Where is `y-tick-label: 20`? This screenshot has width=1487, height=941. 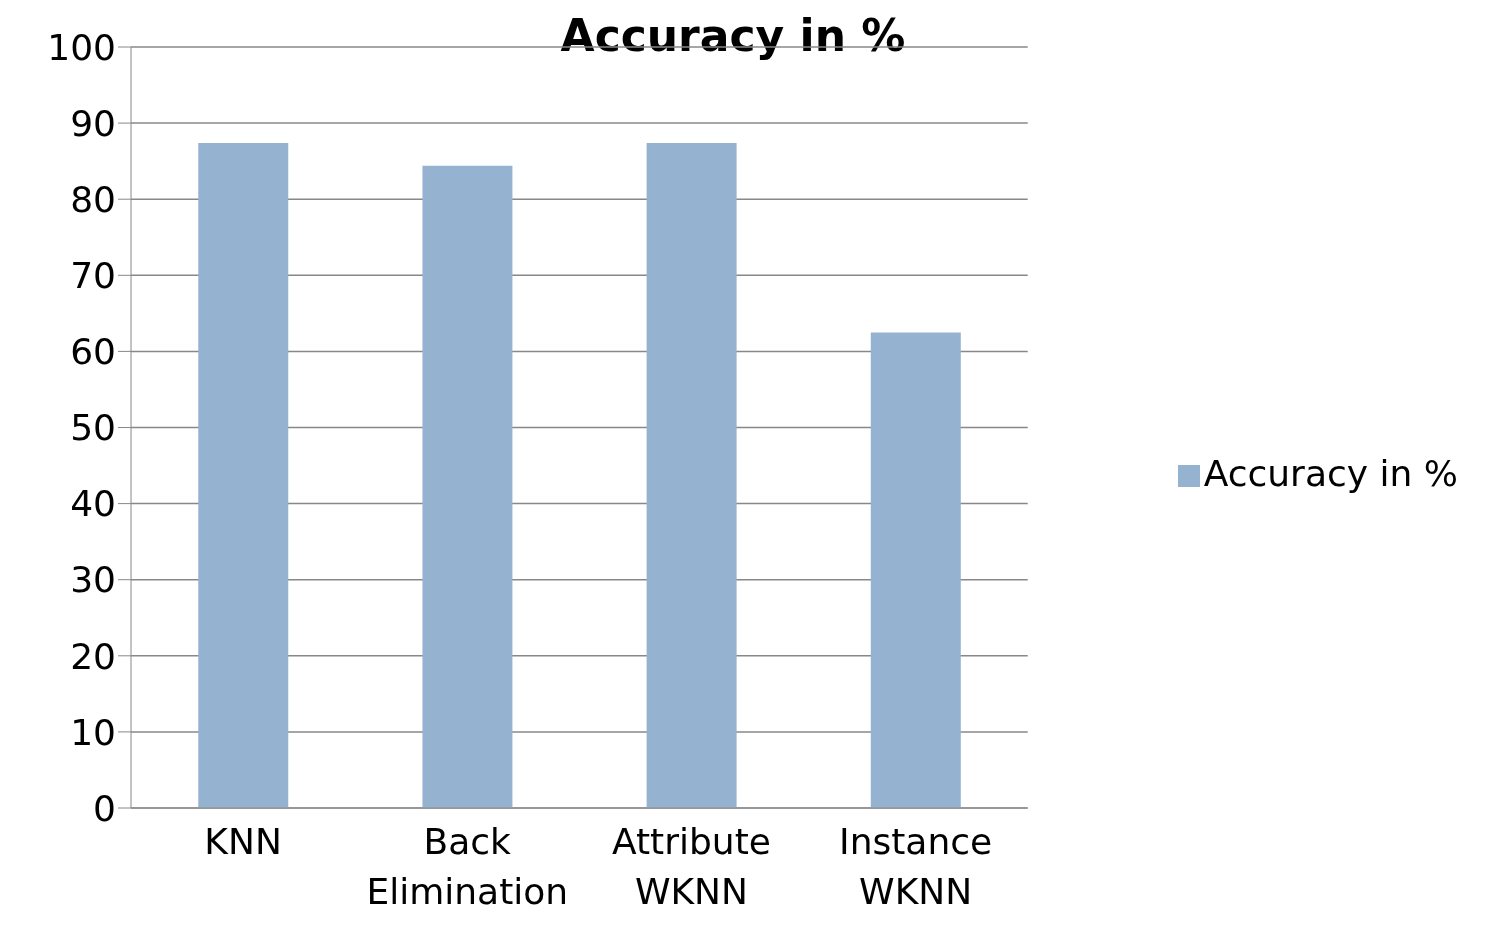
y-tick-label: 20 is located at coordinates (93, 656).